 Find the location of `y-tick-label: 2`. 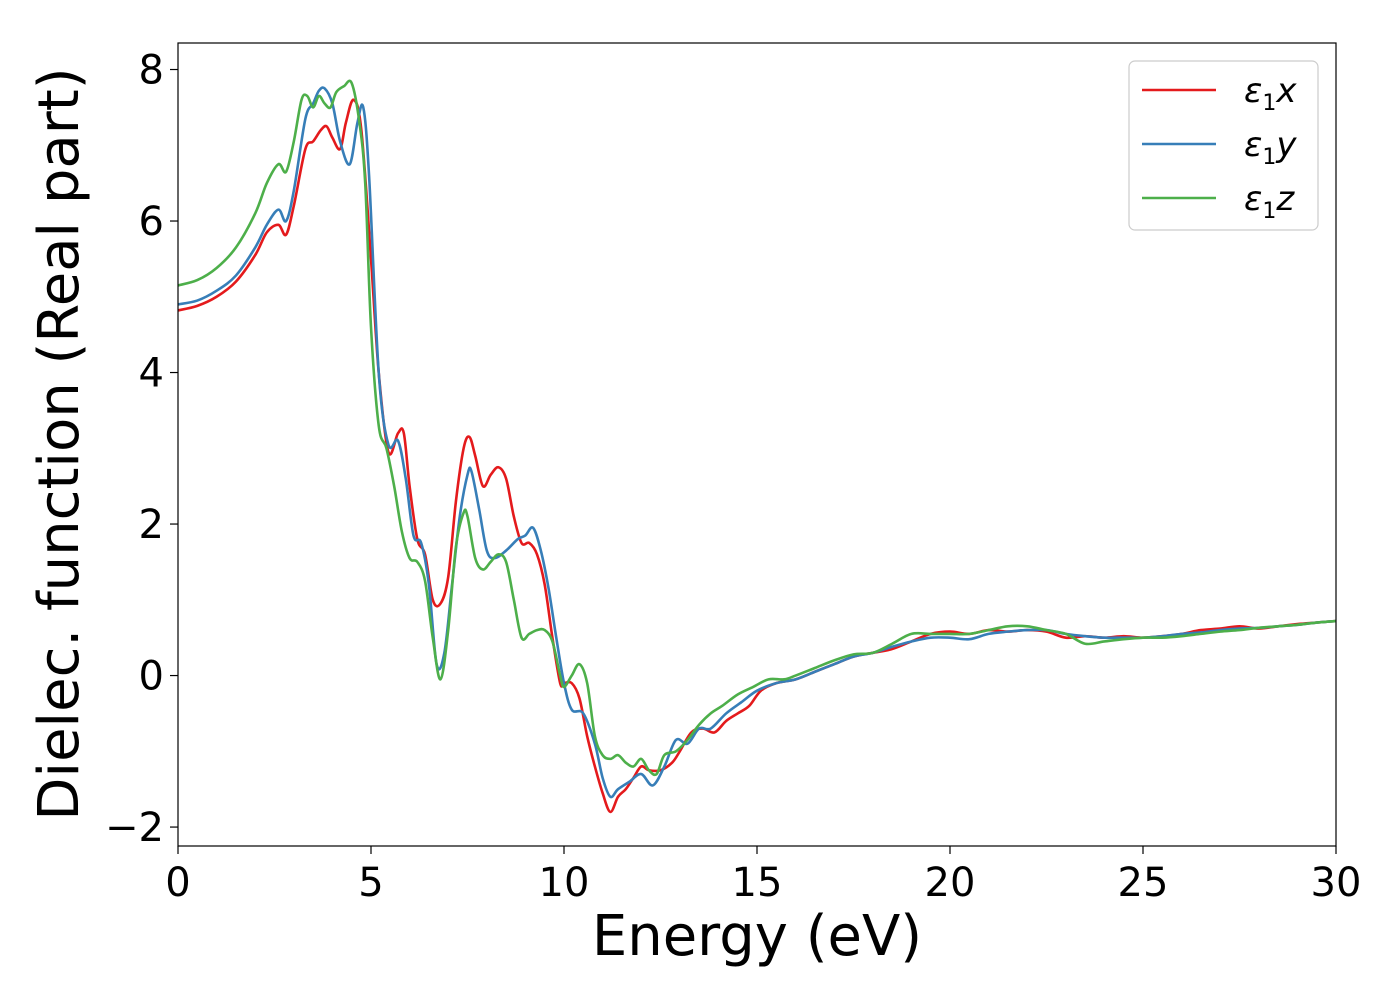

y-tick-label: 2 is located at coordinates (151, 525).